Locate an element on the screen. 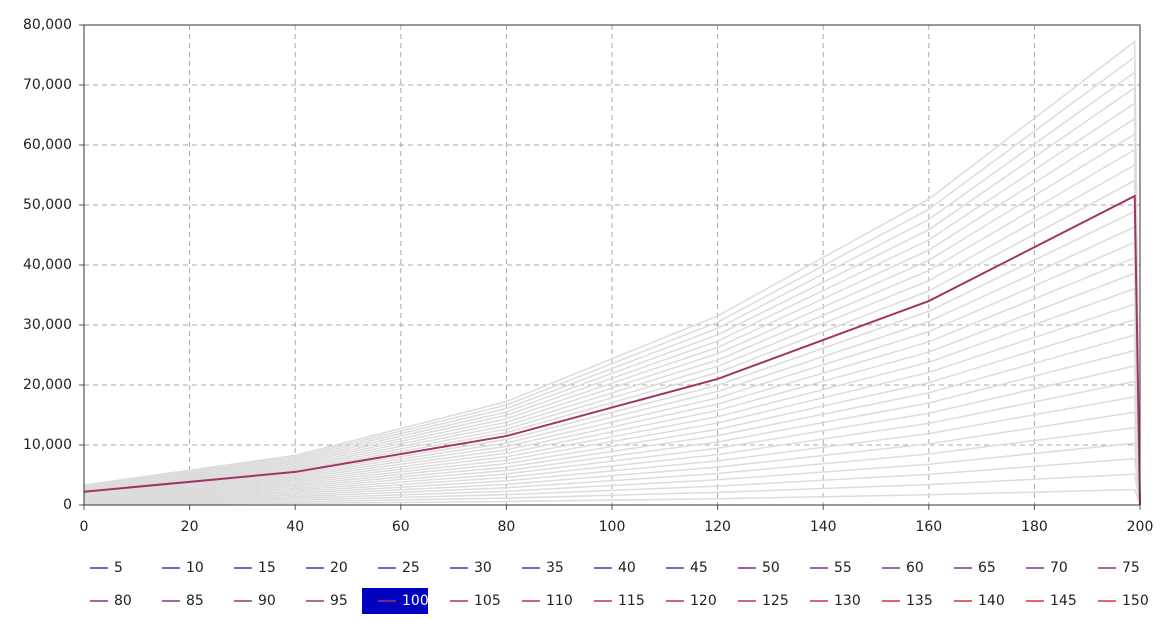 The image size is (1172, 619). legend-item: 150 is located at coordinates (1123, 601).